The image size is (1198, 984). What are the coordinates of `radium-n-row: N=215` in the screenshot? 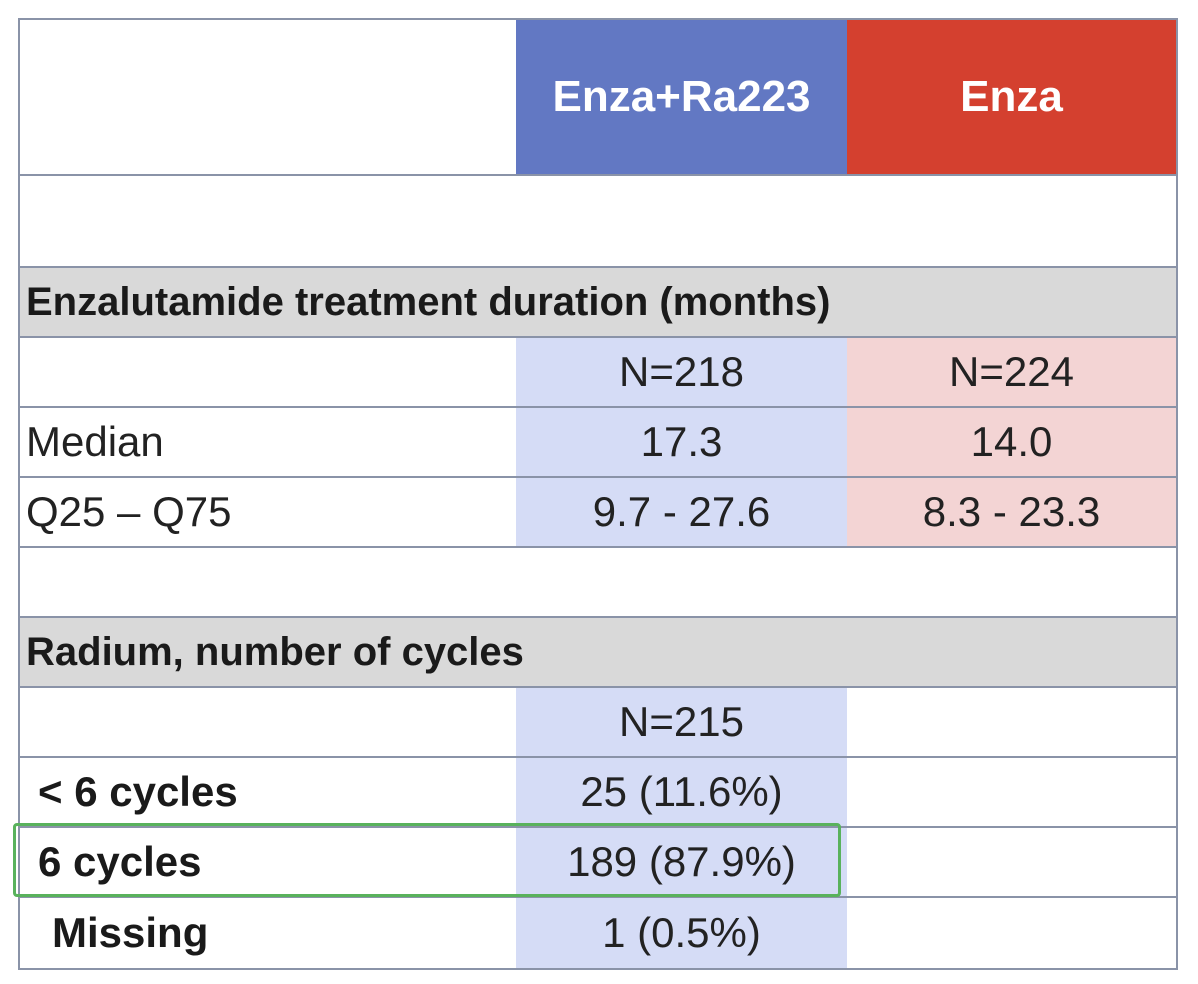 It's located at (598, 723).